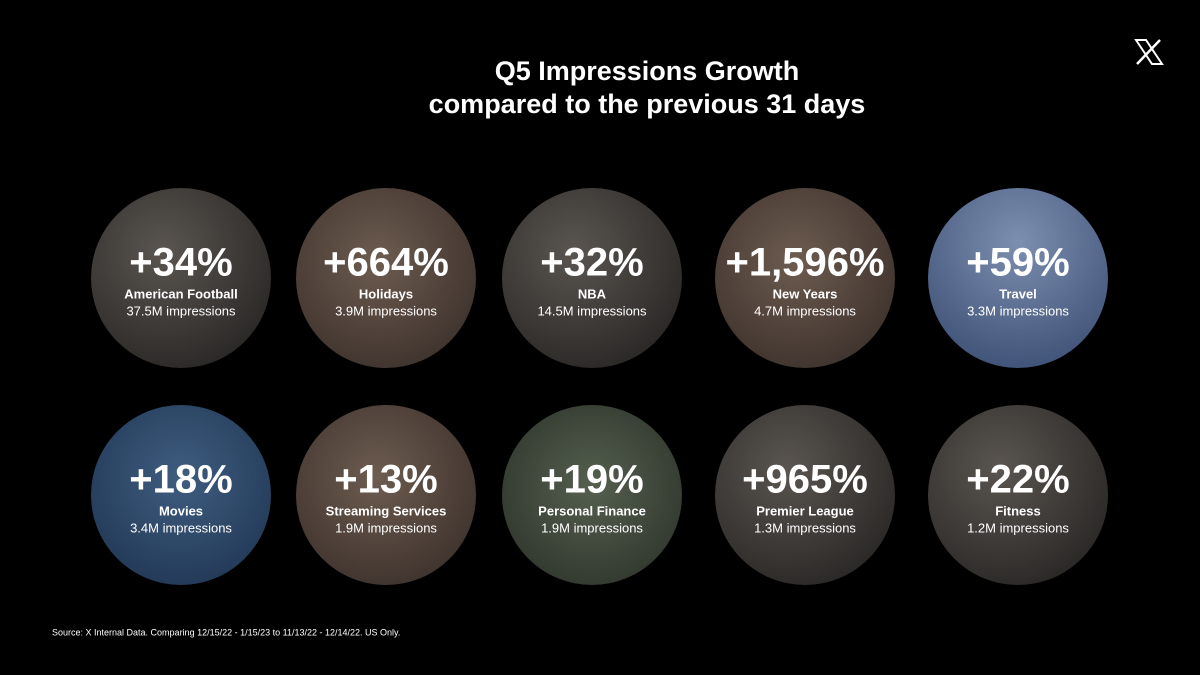  What do you see at coordinates (181, 310) in the screenshot?
I see `impressions: 37.5M impressions` at bounding box center [181, 310].